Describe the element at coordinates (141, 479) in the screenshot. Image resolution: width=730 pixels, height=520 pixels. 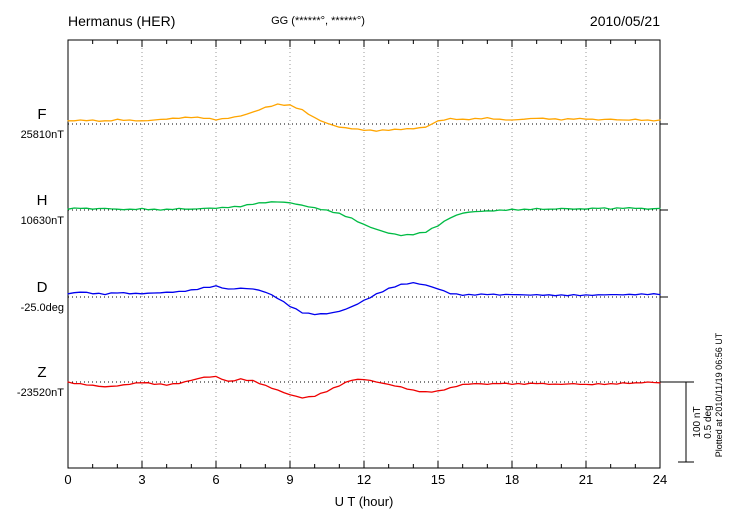
I see `x-tick-label-3: 3` at that location.